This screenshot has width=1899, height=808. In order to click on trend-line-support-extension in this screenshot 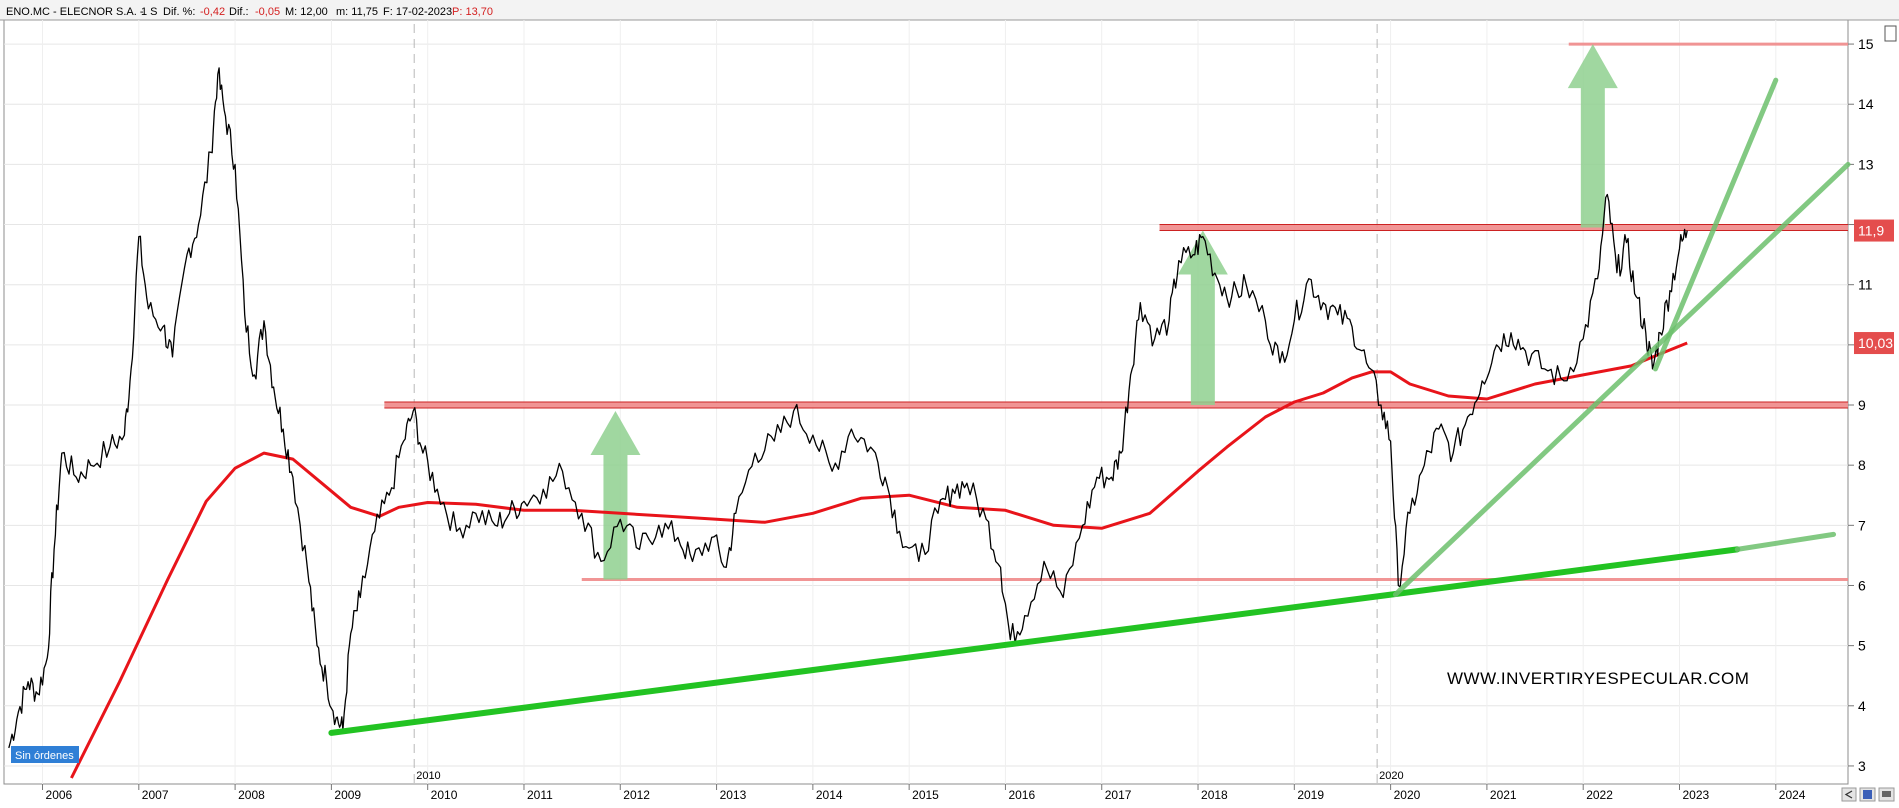, I will do `click(1785, 541)`.